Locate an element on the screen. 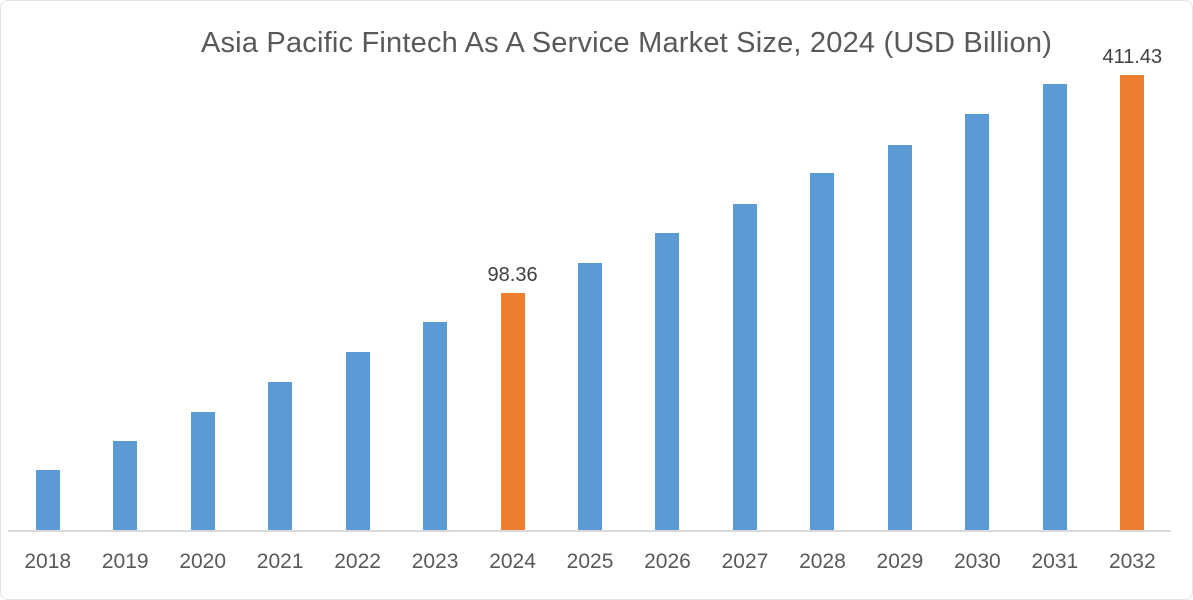 The height and width of the screenshot is (600, 1193). x-tick-label-2028: 2028 is located at coordinates (822, 561).